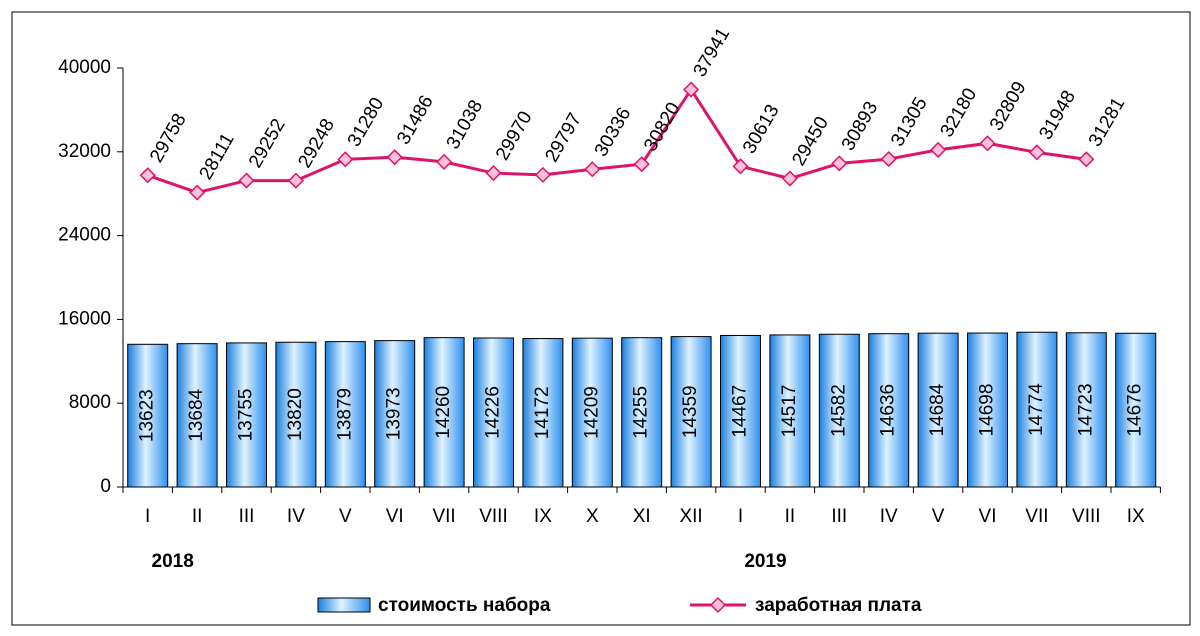  I want to click on bar-value-label: 14698, so click(987, 410).